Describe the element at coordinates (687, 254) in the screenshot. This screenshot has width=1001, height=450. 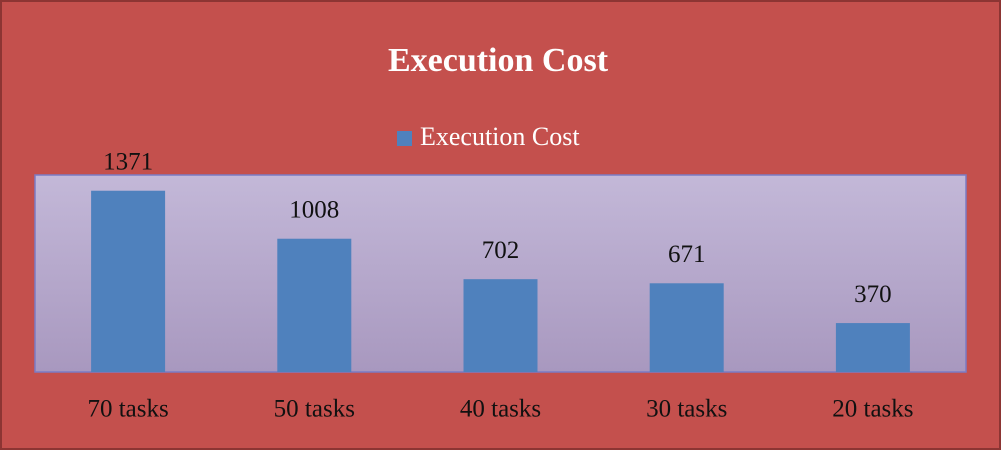
I see `data-label: 671` at that location.